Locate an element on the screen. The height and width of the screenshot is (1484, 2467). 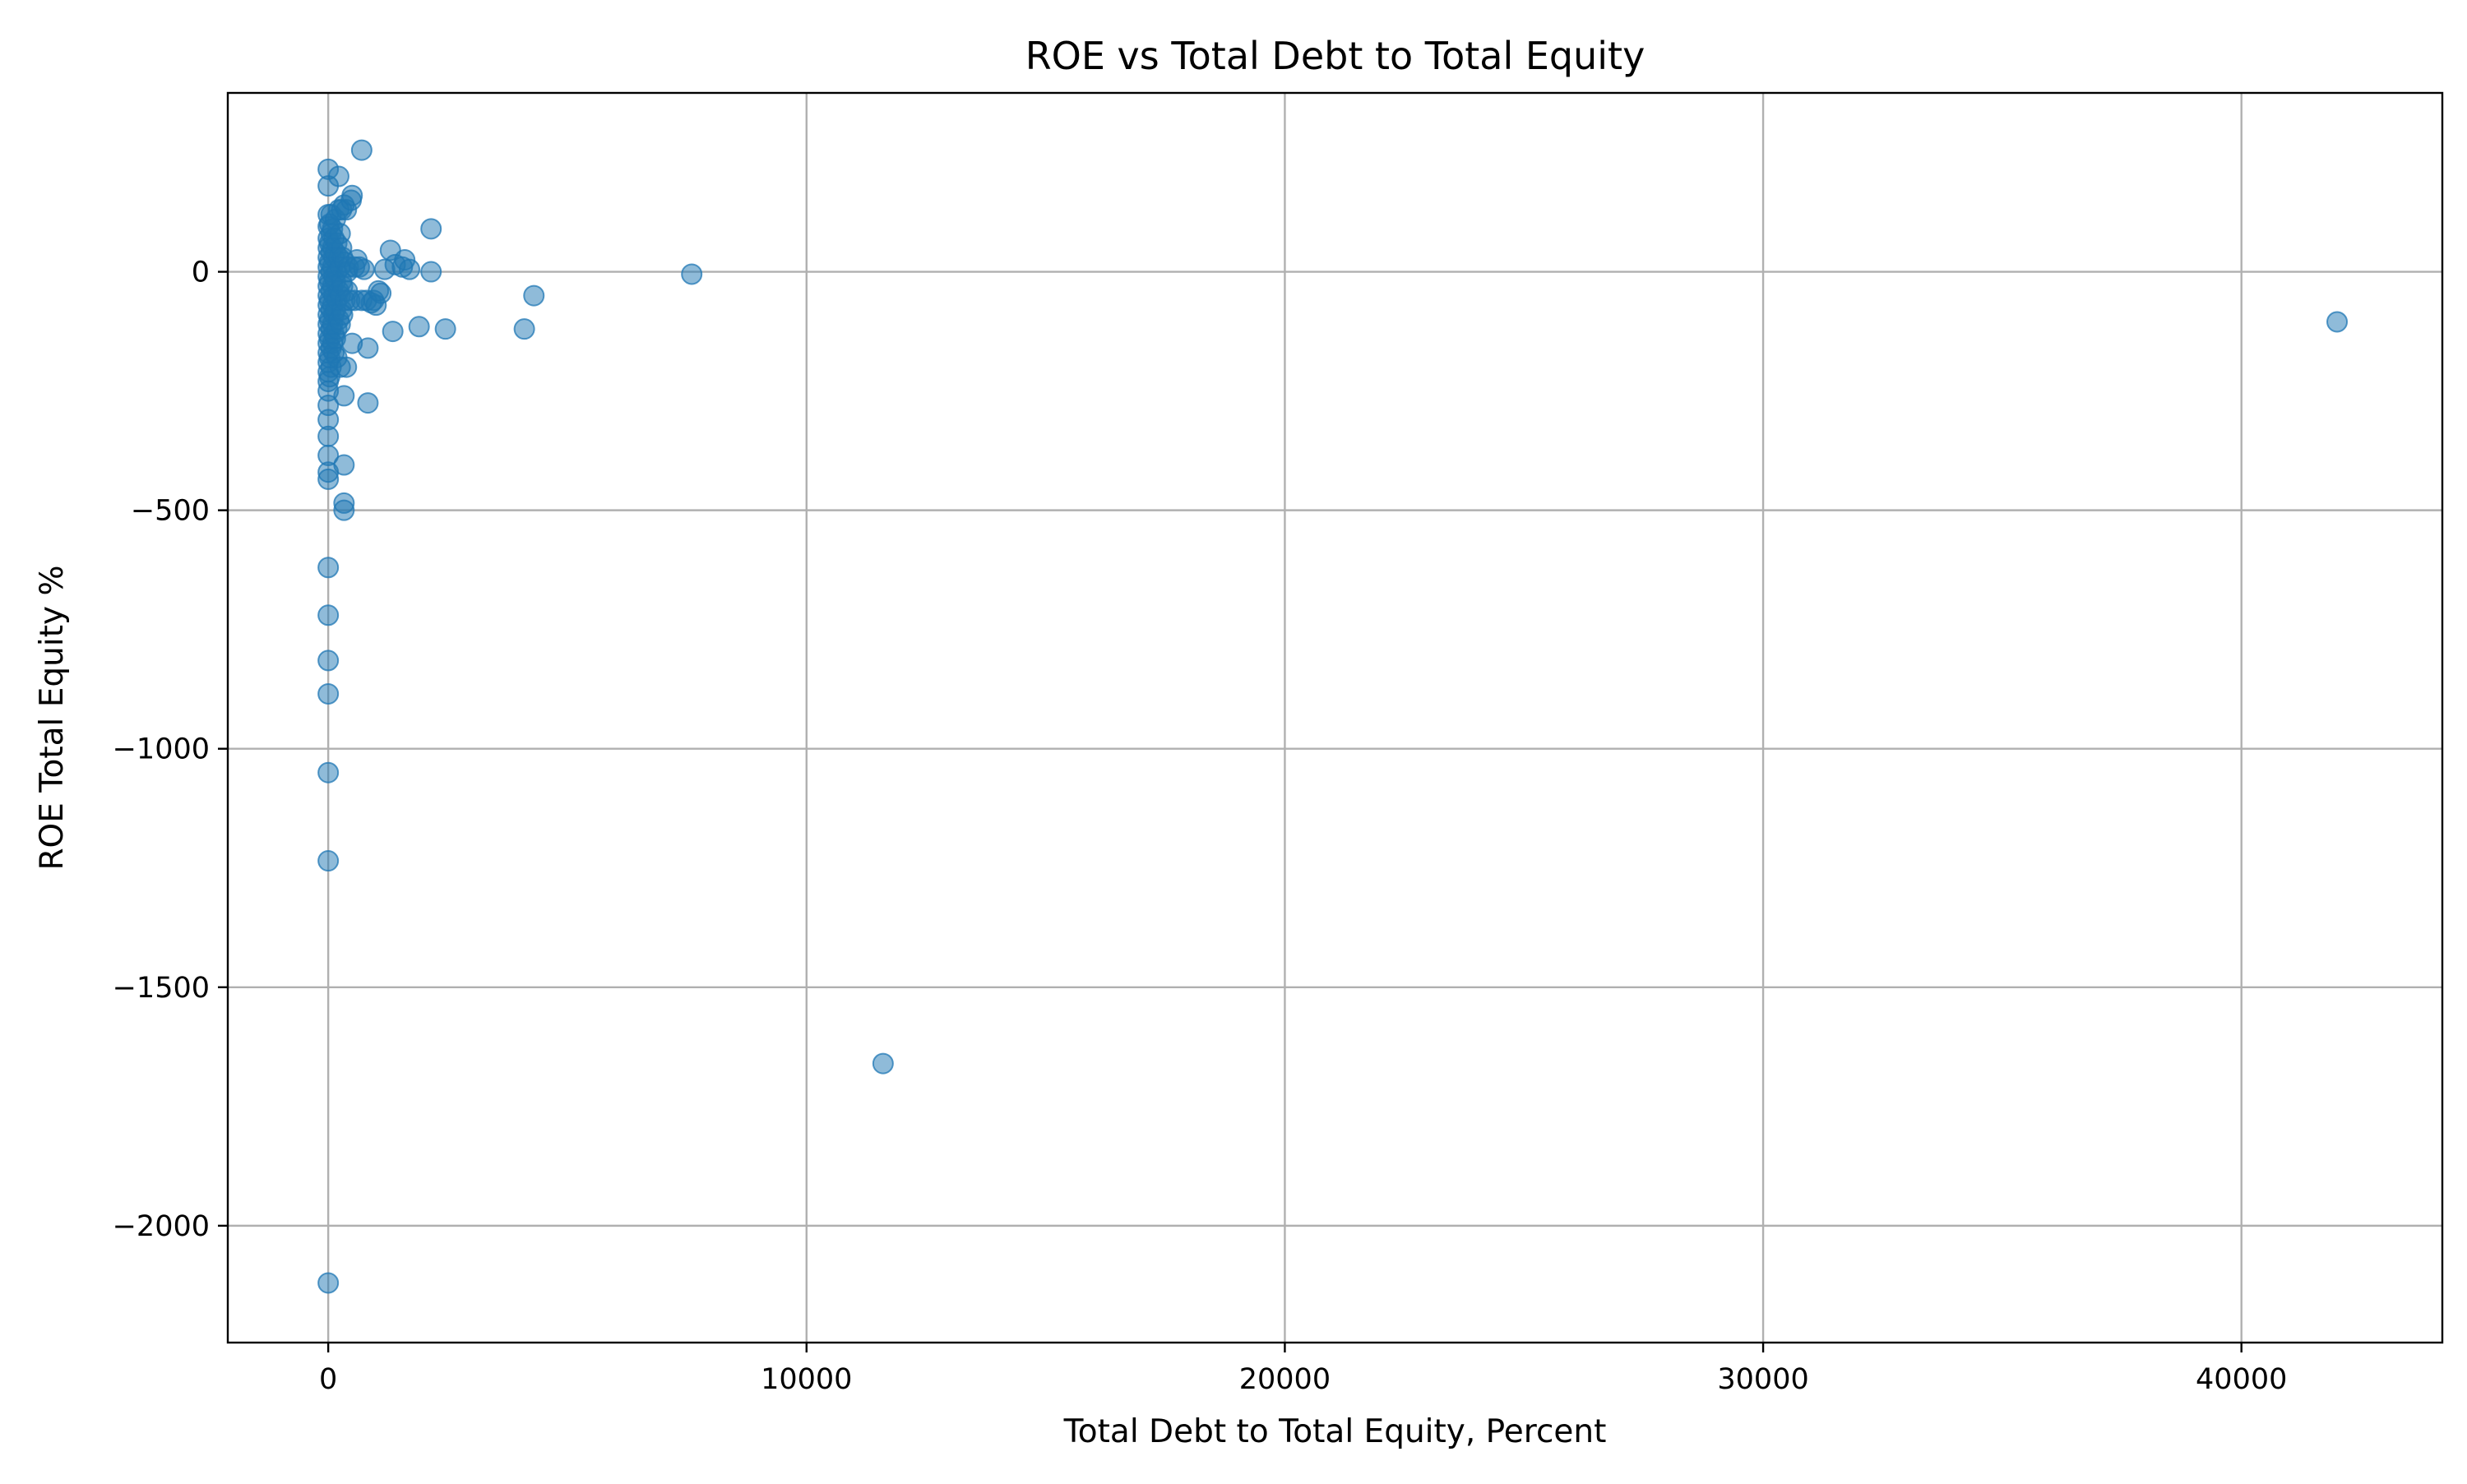
y-tick-label: −1500 is located at coordinates (161, 989).